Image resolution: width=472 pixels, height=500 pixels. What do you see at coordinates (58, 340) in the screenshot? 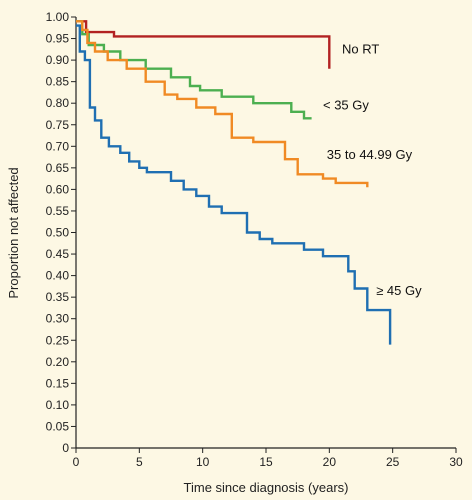
I see `y-tick-label: 0.25` at bounding box center [58, 340].